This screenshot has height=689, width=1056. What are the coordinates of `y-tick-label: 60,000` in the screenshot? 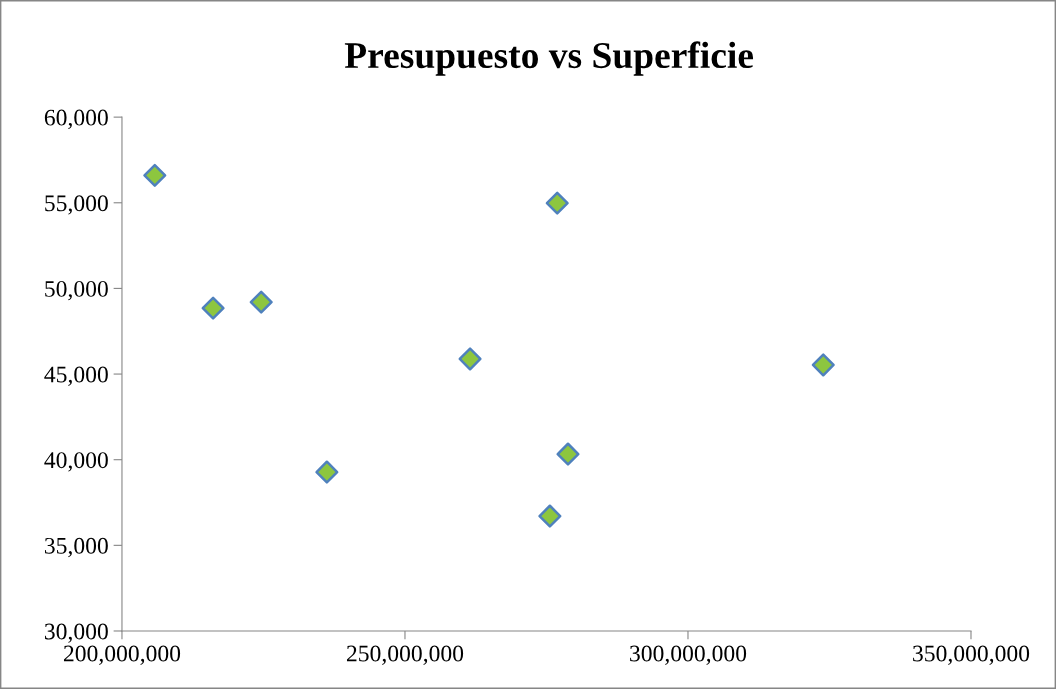 It's located at (76, 119).